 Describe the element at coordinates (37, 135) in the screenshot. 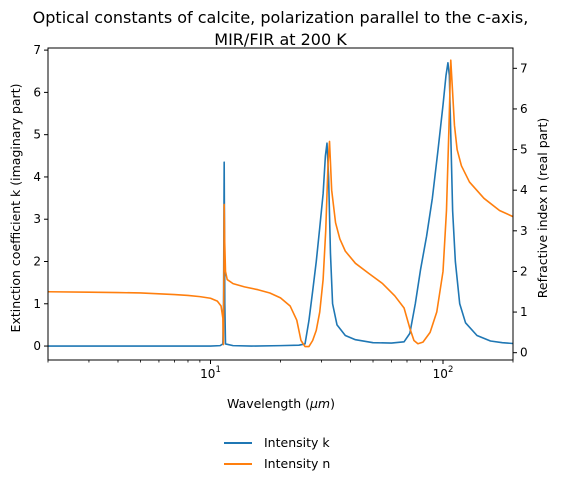

I see `y-left-tick-label: 5` at that location.